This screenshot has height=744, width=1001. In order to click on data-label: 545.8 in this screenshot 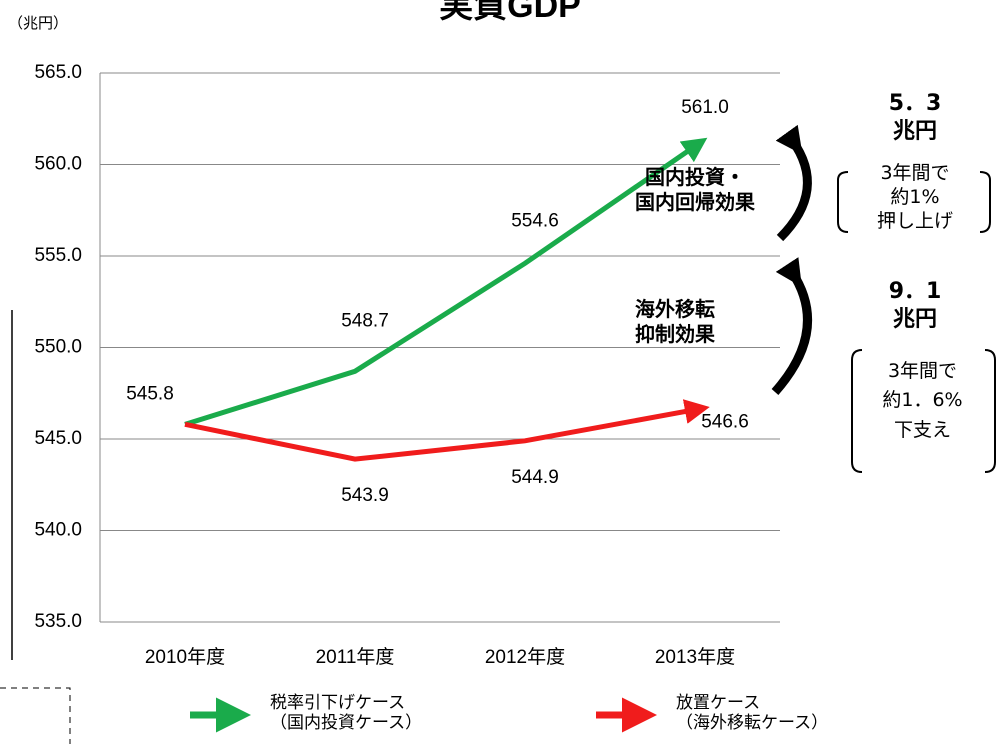, I will do `click(150, 393)`.